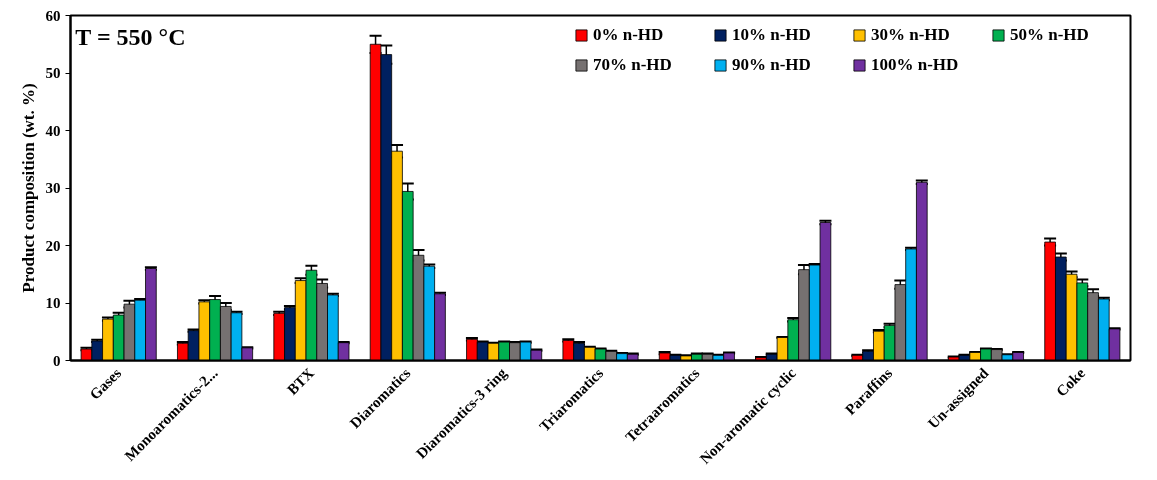 Image resolution: width=1157 pixels, height=480 pixels. Describe the element at coordinates (53, 245) in the screenshot. I see `y-tick-label: 20` at that location.